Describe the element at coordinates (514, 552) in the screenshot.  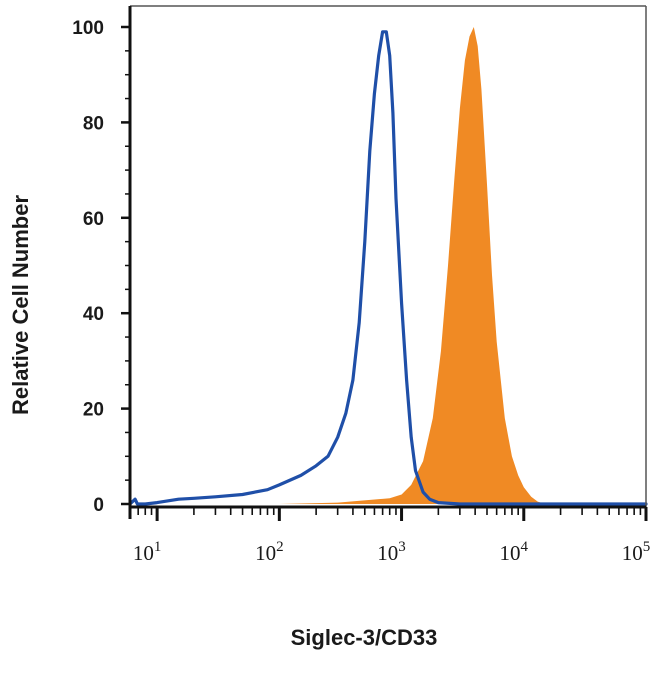
I see `x-tick-label: 10⁴` at that location.